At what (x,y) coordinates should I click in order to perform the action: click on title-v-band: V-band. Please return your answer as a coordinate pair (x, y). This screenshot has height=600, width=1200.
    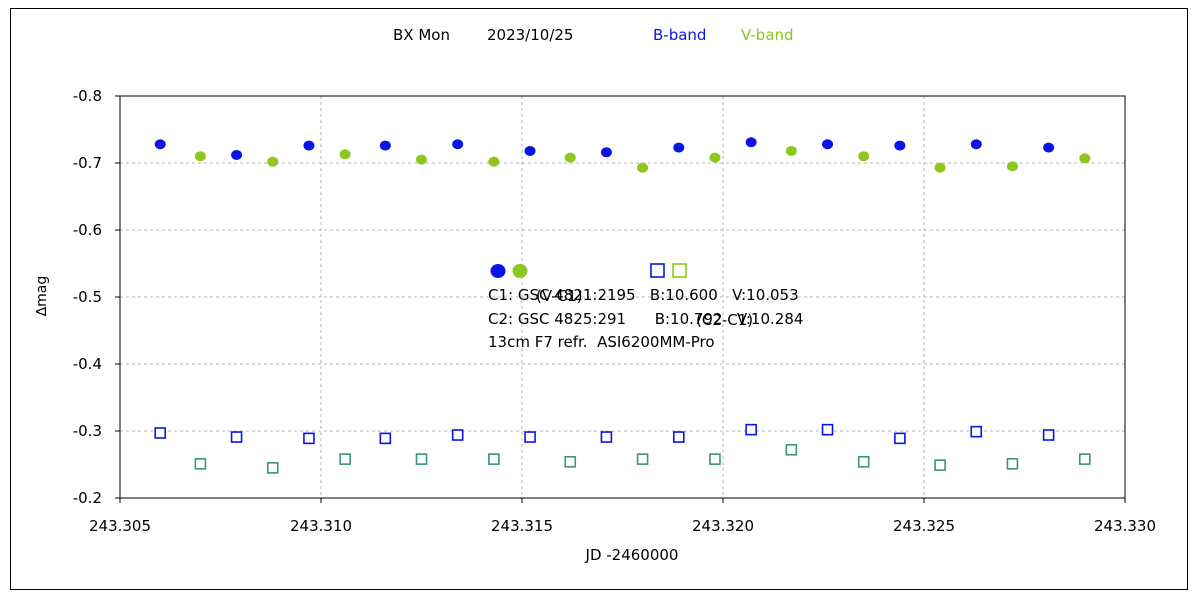
    Looking at the image, I should click on (767, 35).